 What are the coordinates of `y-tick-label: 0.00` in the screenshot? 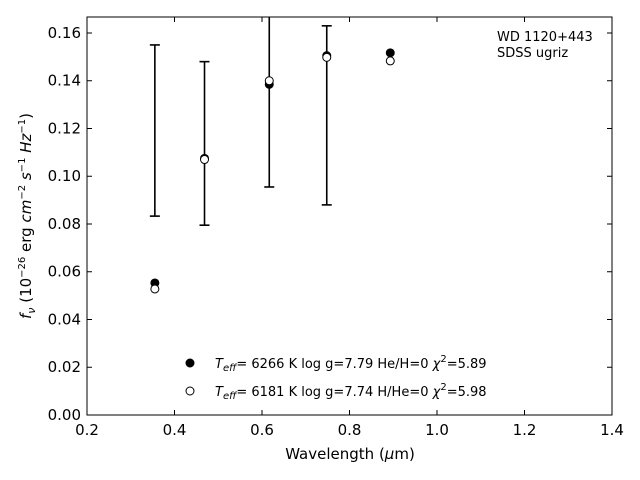 It's located at (64, 415).